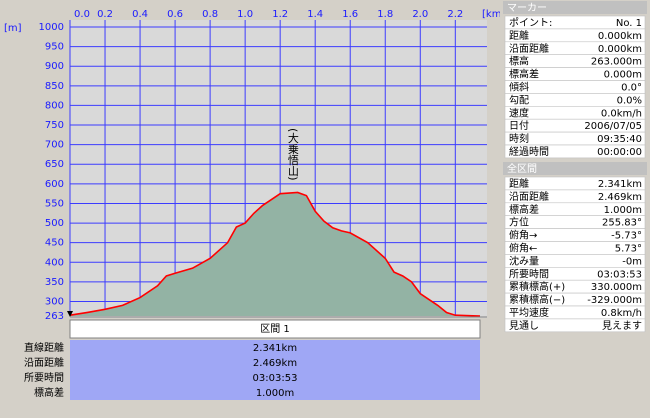  I want to click on panel-row-value: -0m, so click(632, 261).